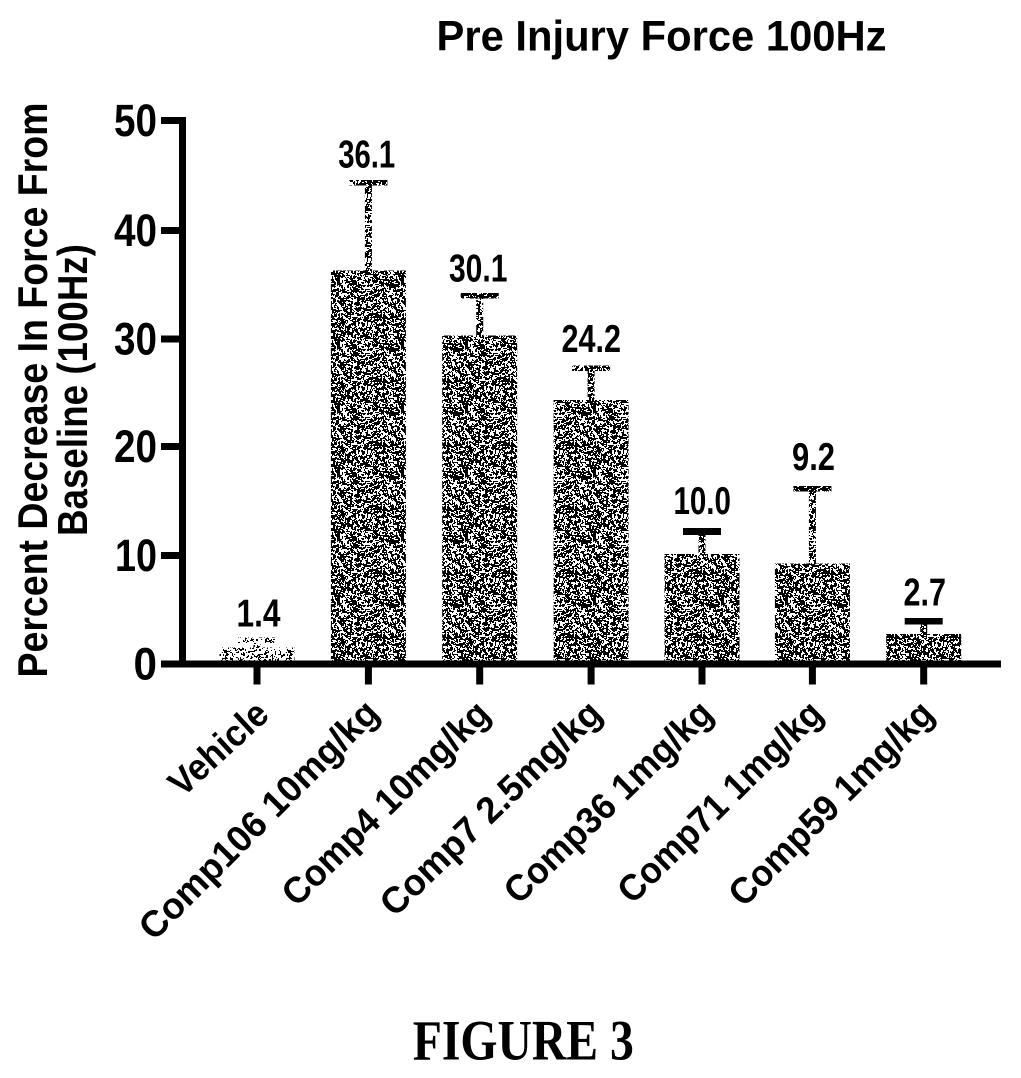 The height and width of the screenshot is (1078, 1021). I want to click on svg-text: FIGURE 3, so click(523, 1041).